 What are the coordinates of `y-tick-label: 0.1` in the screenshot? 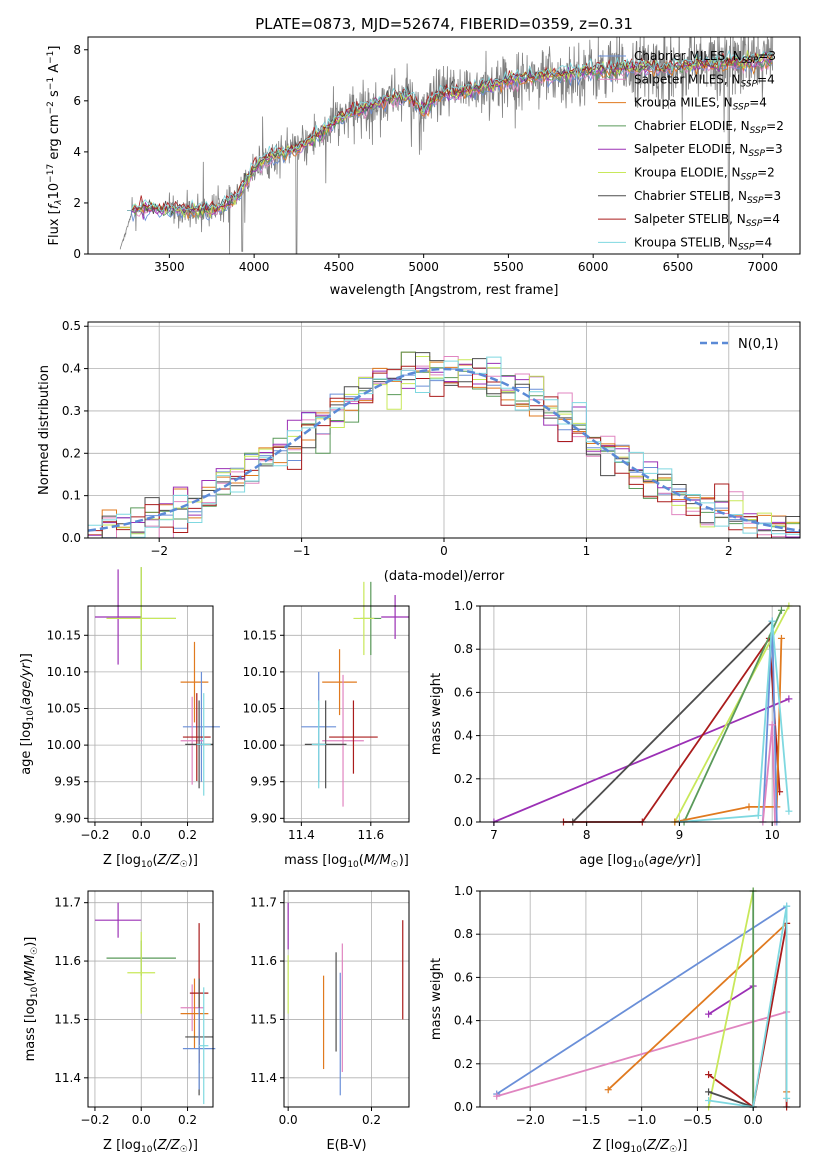 It's located at (71, 496).